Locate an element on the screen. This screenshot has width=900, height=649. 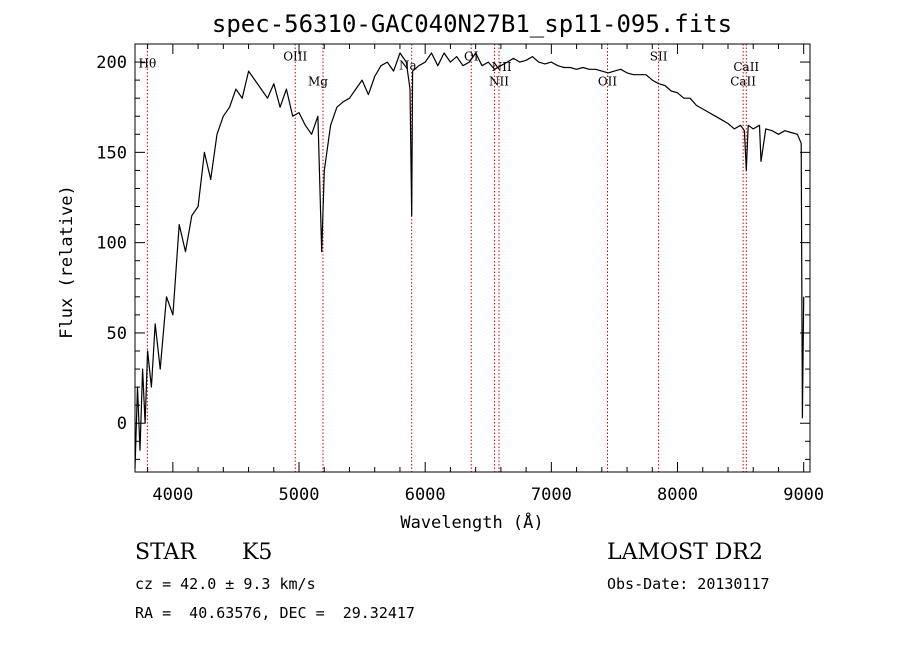
line-marker-label: OII is located at coordinates (608, 82).